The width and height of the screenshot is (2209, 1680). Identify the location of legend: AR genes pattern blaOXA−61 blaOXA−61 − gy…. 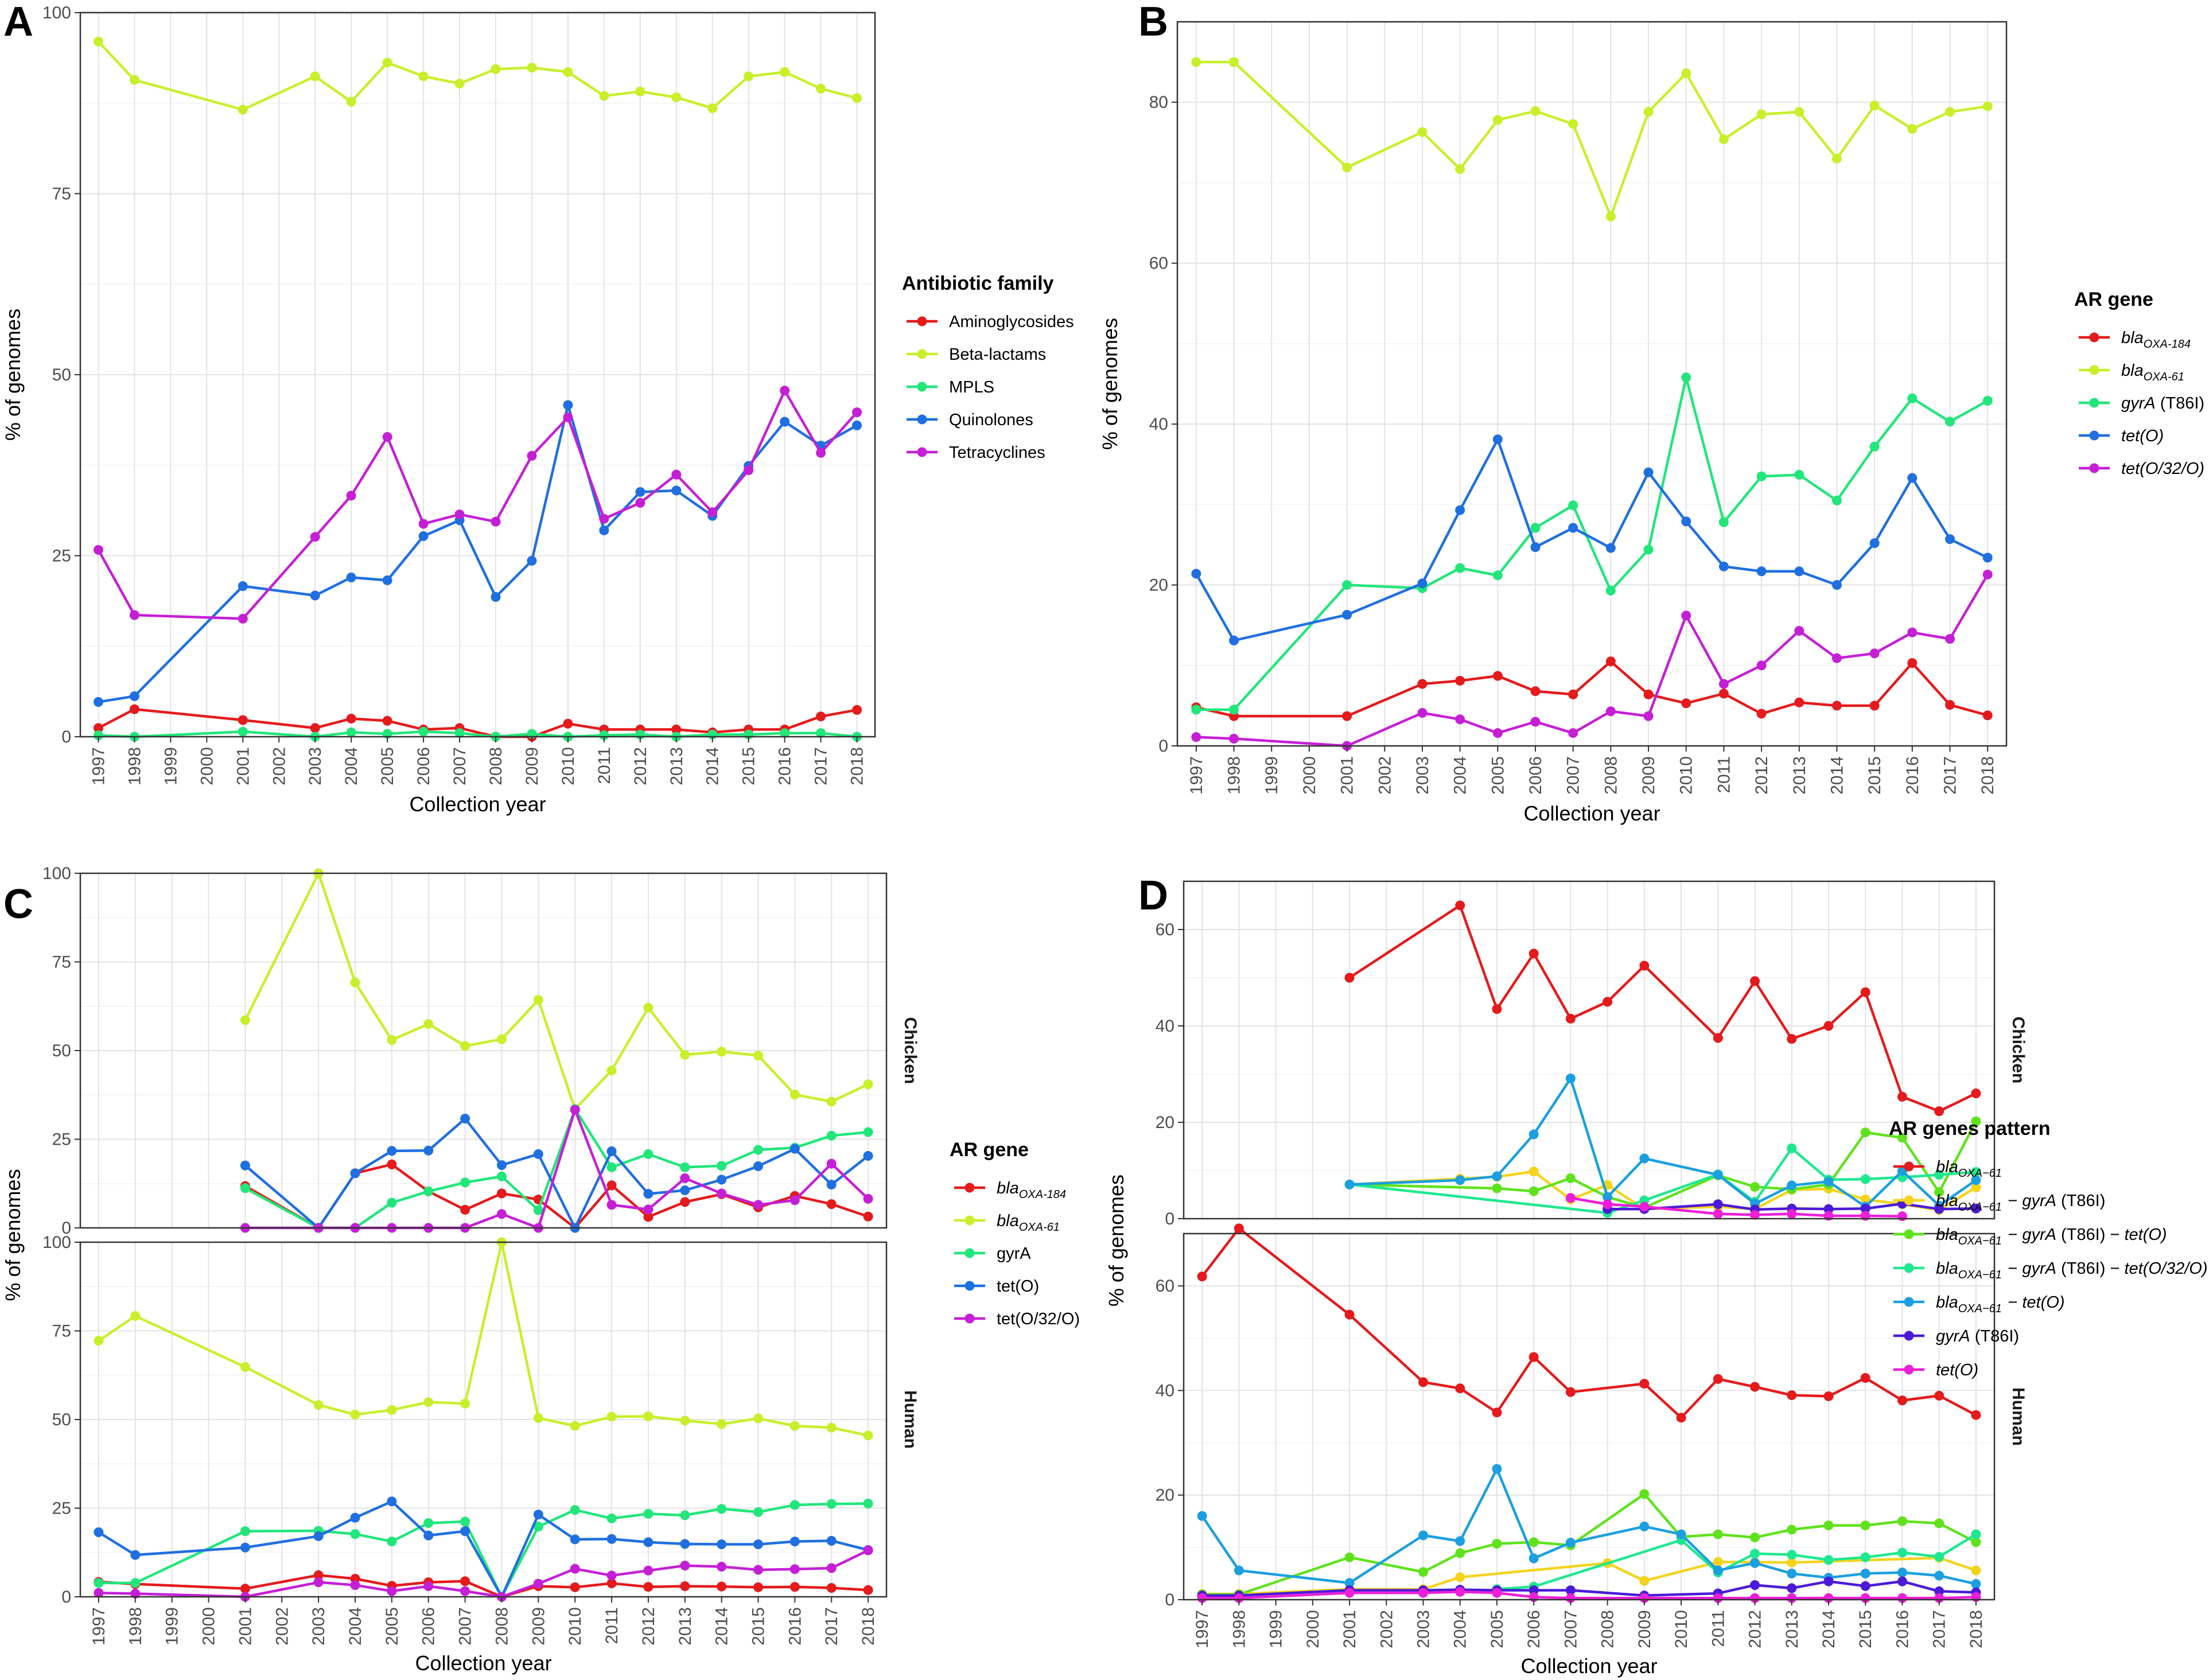
(2048, 1248).